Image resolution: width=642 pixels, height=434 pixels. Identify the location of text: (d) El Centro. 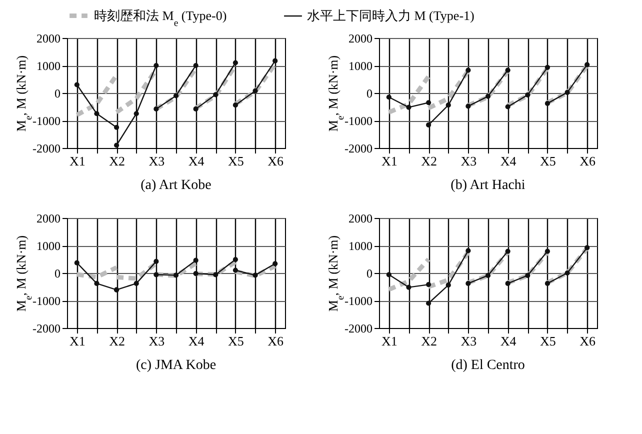
(488, 365).